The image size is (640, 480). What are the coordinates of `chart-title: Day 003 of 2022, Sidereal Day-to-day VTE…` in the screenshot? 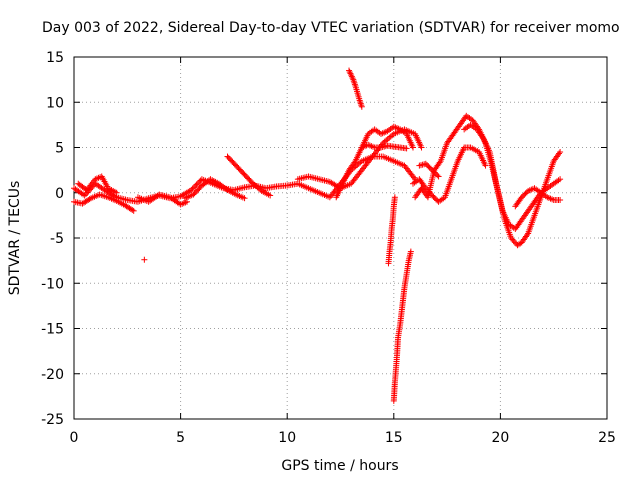 It's located at (331, 28).